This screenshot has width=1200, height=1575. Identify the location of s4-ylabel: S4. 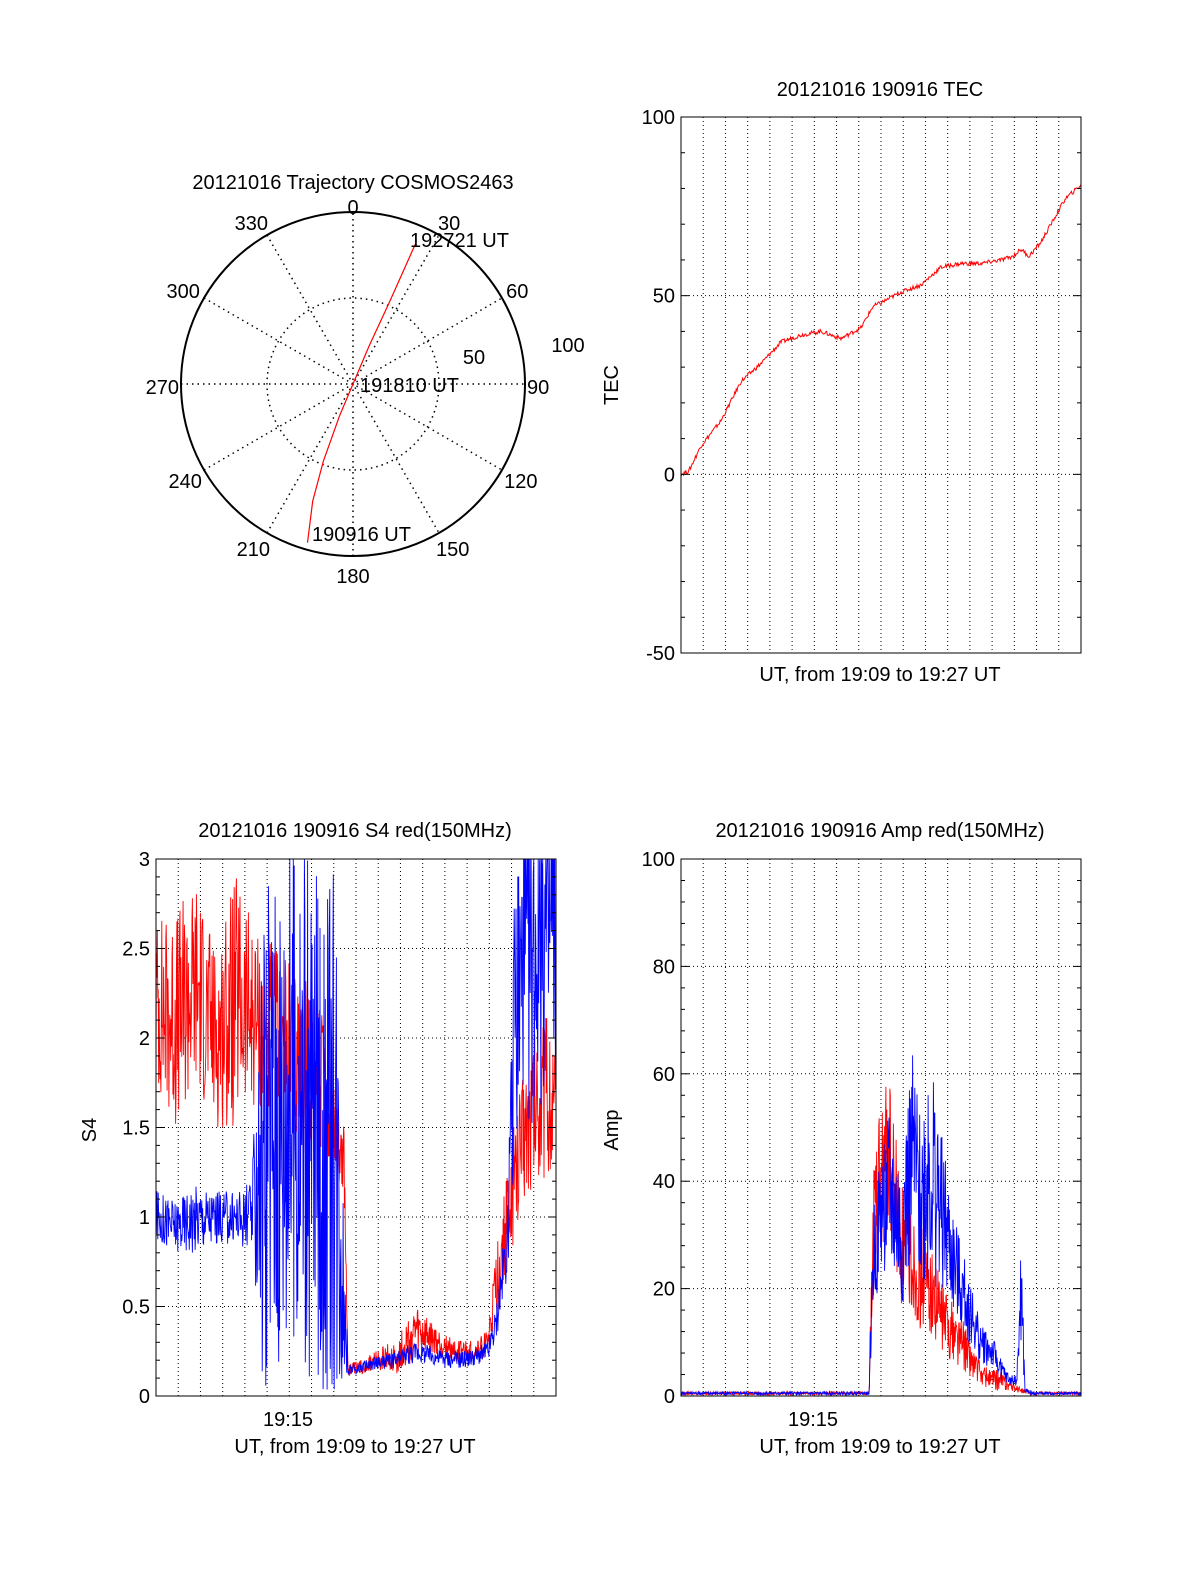
(90, 1130).